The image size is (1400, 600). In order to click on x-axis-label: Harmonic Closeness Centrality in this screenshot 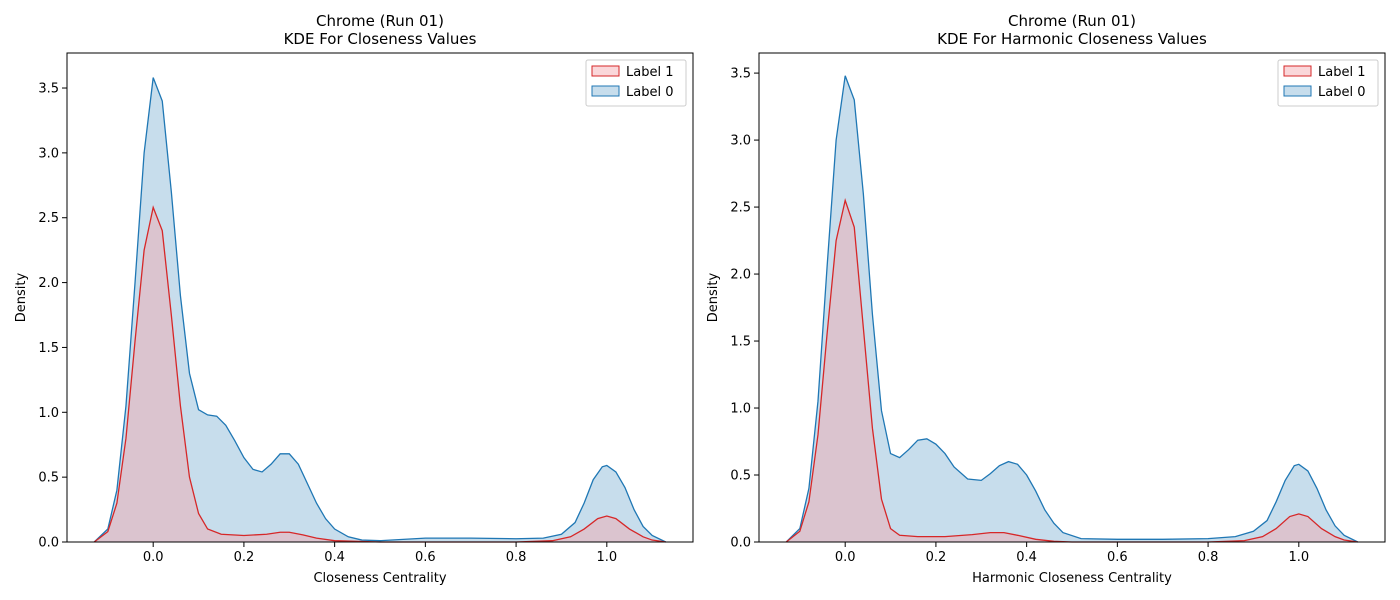, I will do `click(1072, 578)`.